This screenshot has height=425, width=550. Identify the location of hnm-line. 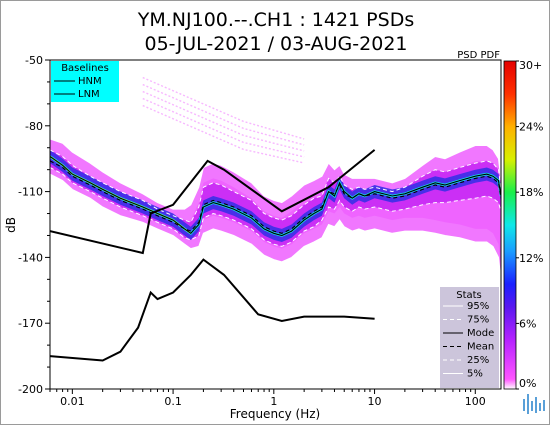
(213, 202).